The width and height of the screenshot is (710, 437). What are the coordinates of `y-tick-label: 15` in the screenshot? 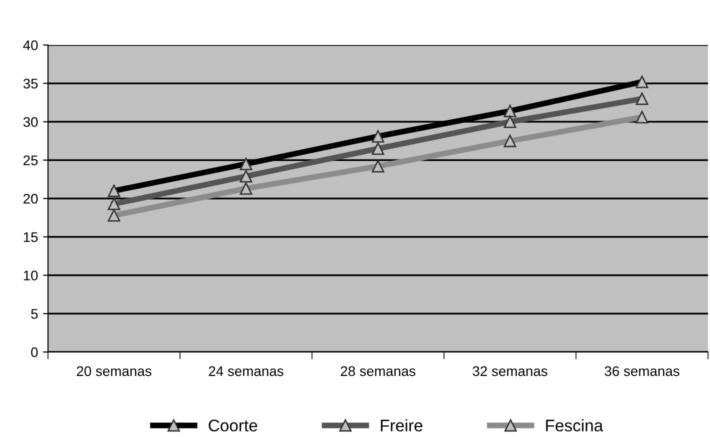 It's located at (31, 237).